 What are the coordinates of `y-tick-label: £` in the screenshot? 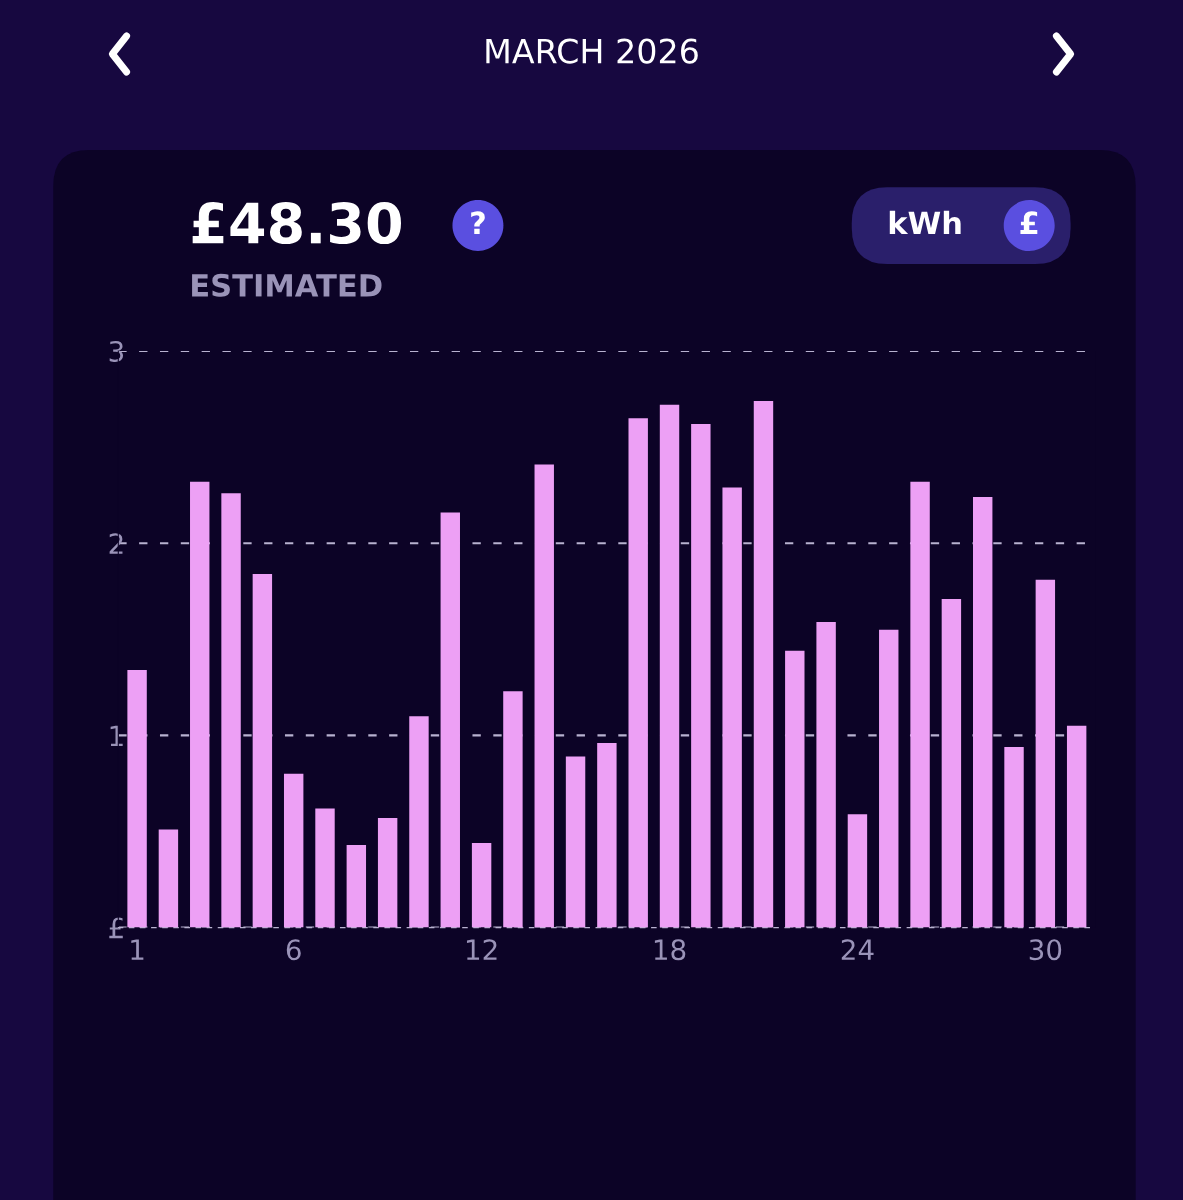 It's located at (116, 928).